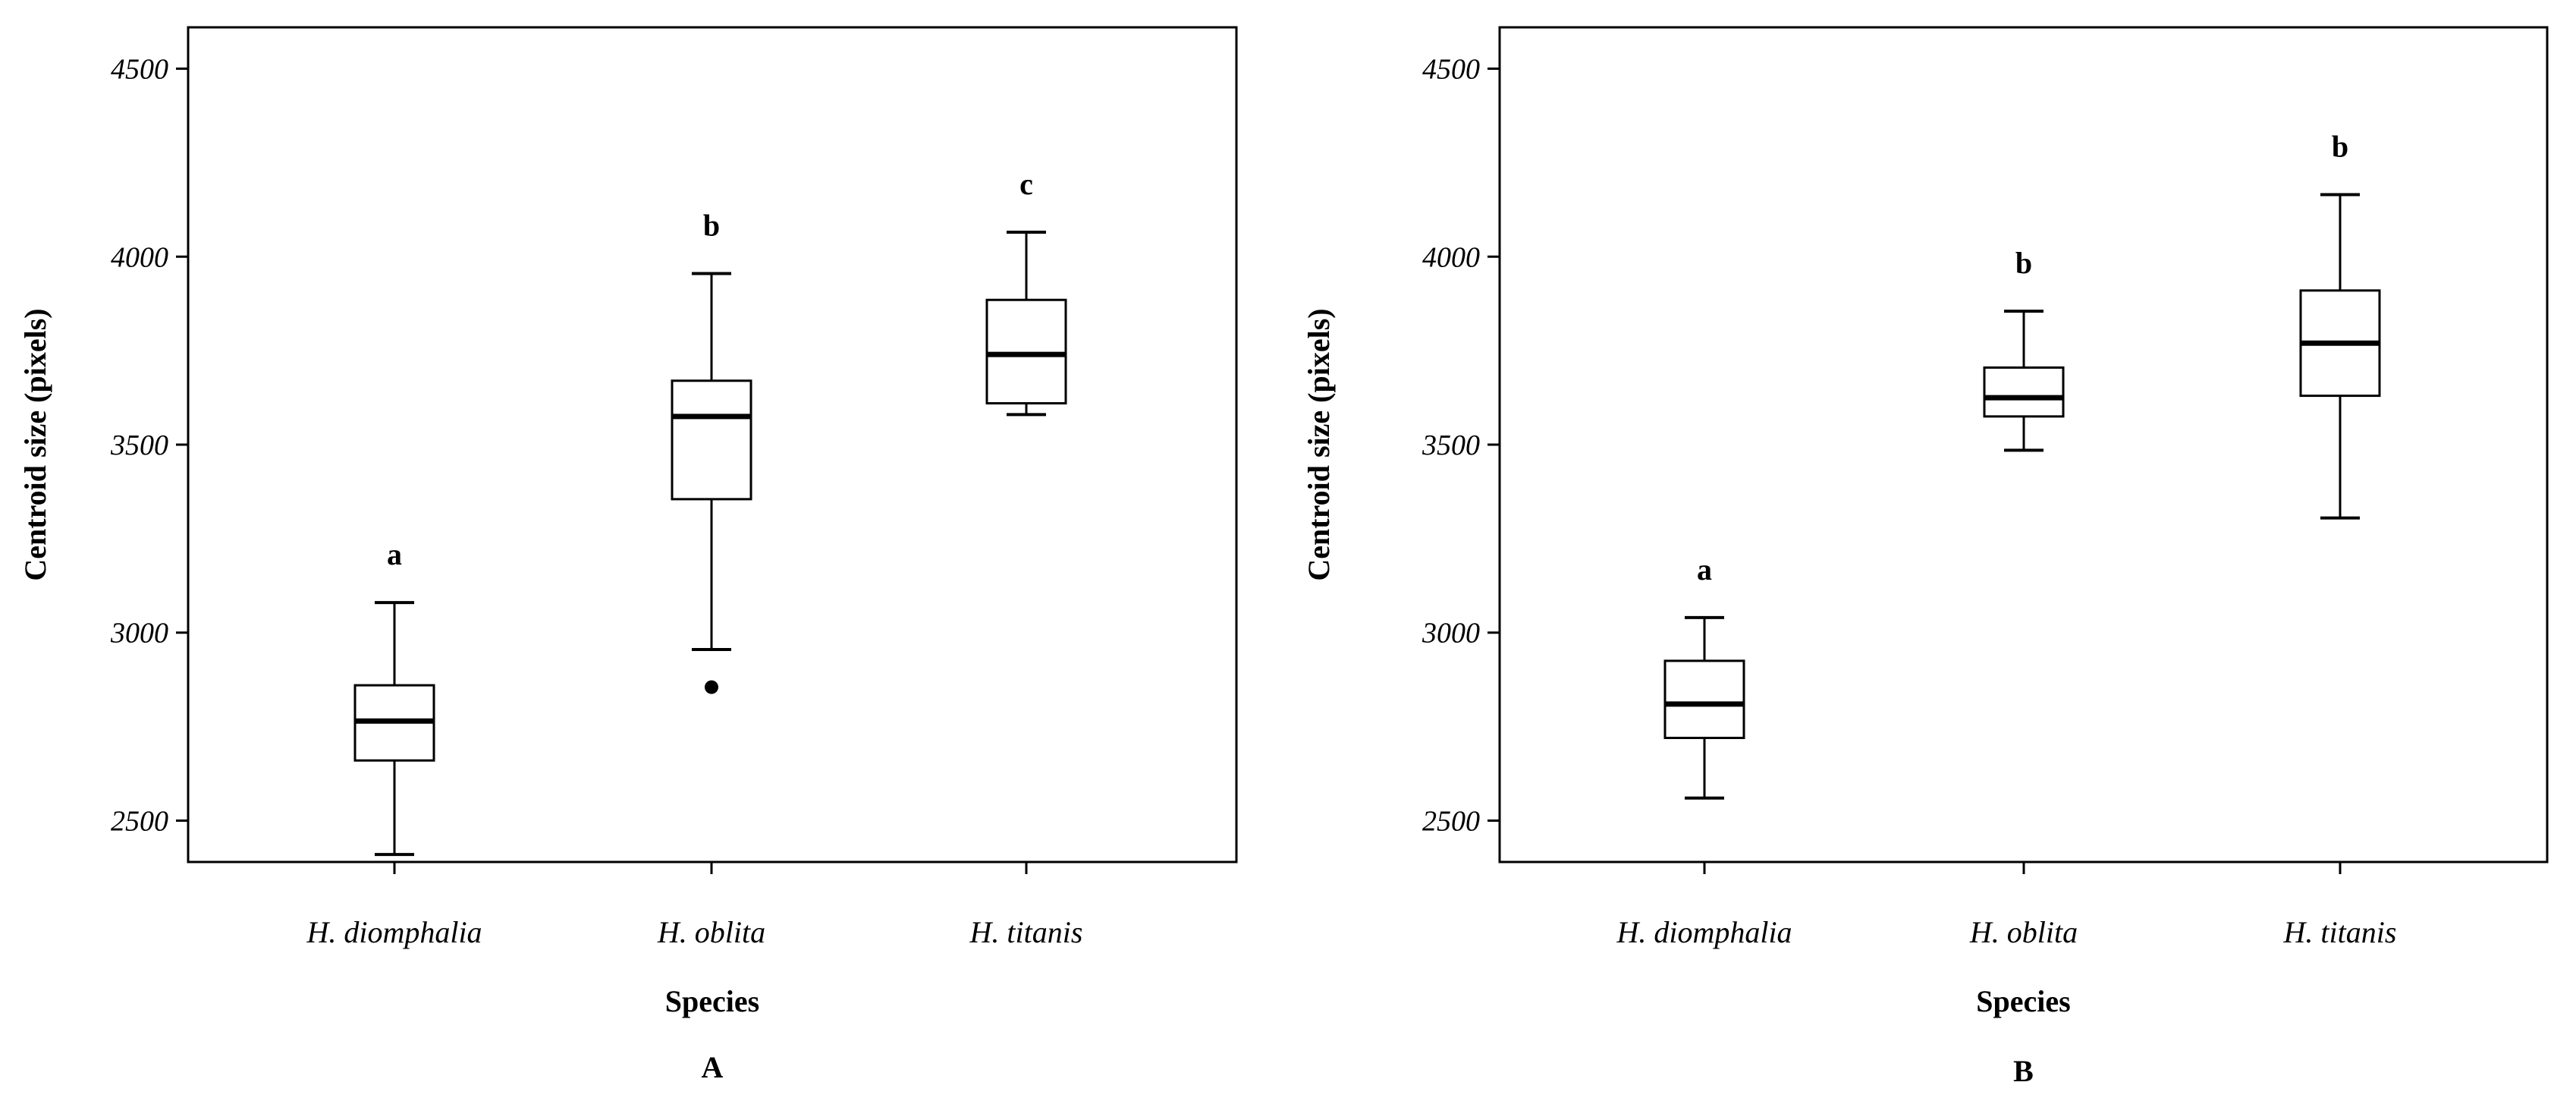 This screenshot has height=1101, width=2576. I want to click on panel-label: A, so click(713, 1067).